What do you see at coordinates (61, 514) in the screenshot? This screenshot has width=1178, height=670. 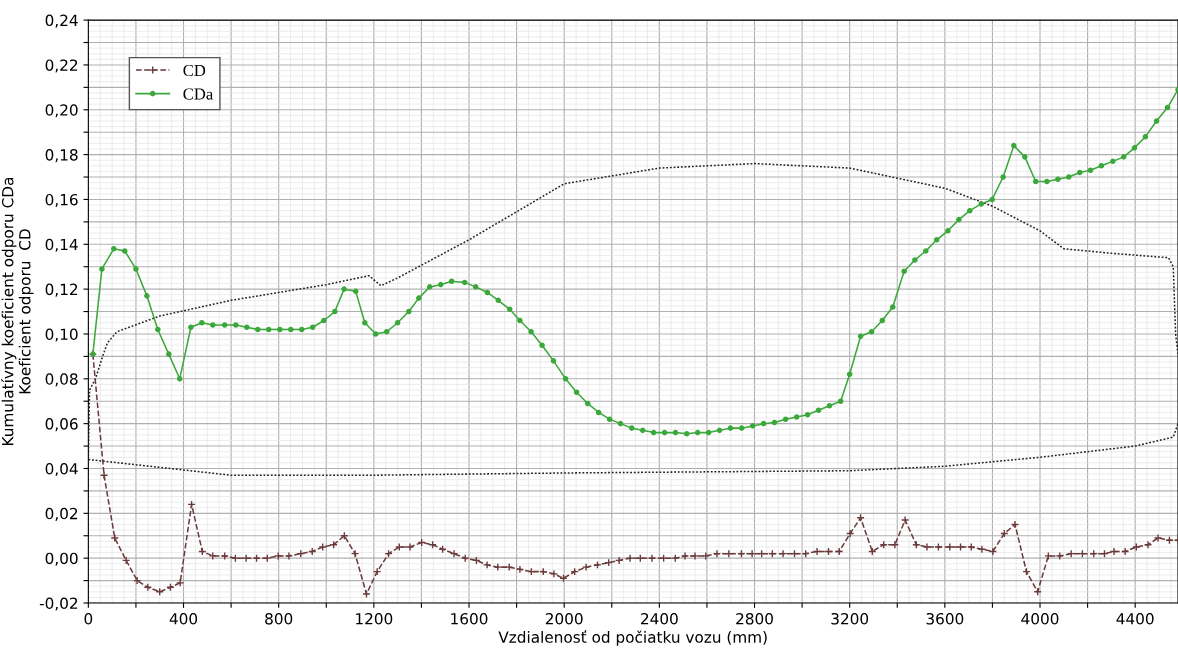 I see `y-tick-label: 0,02` at bounding box center [61, 514].